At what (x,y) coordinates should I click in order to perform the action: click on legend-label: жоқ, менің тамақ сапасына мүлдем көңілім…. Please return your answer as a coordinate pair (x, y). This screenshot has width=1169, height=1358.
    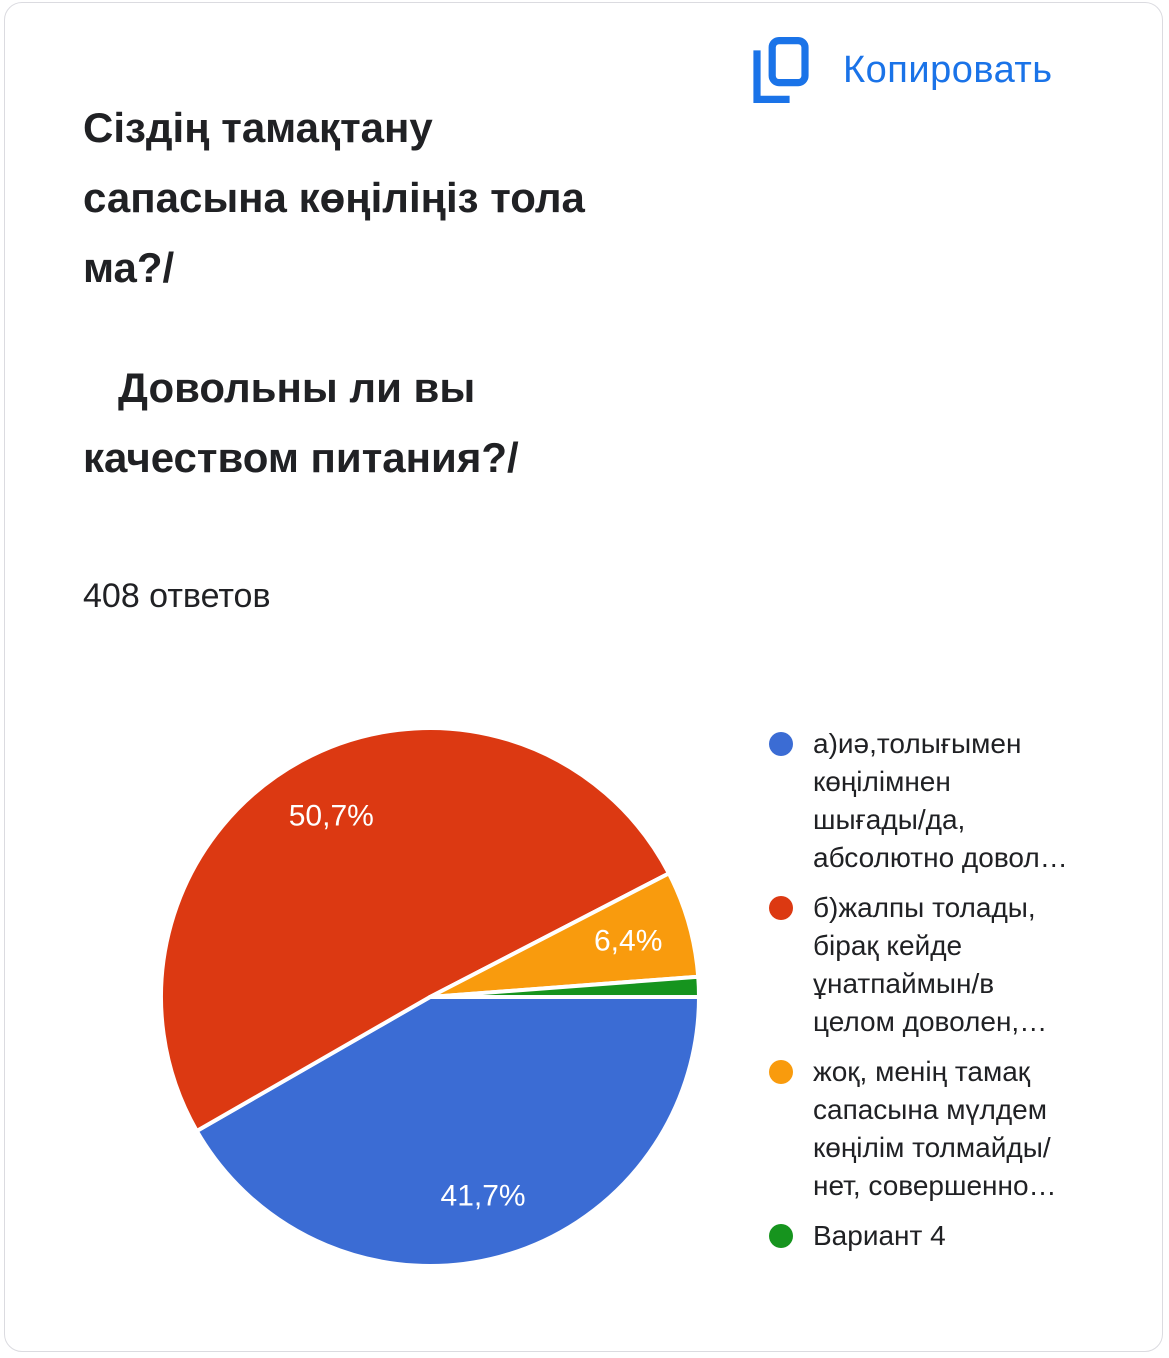
    Looking at the image, I should click on (935, 1128).